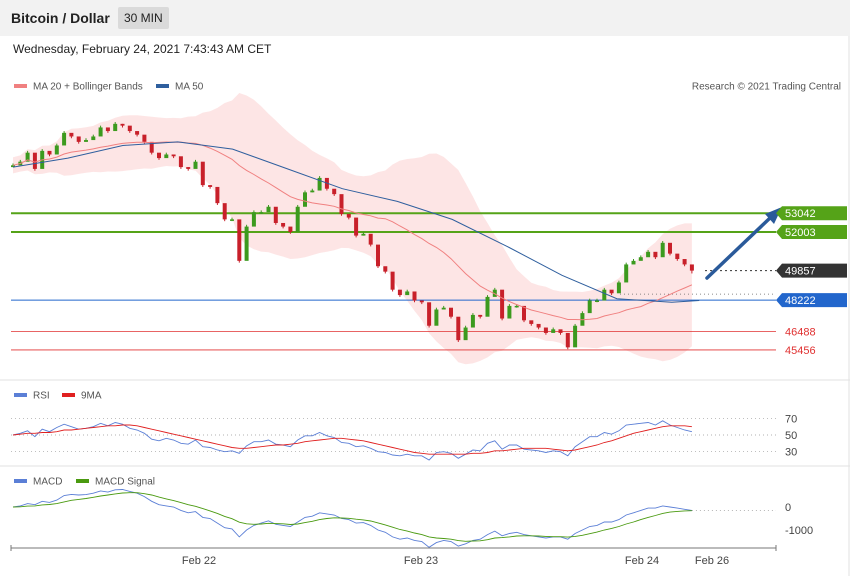 This screenshot has height=576, width=850. I want to click on level-tag-label-45456: 45456, so click(800, 351).